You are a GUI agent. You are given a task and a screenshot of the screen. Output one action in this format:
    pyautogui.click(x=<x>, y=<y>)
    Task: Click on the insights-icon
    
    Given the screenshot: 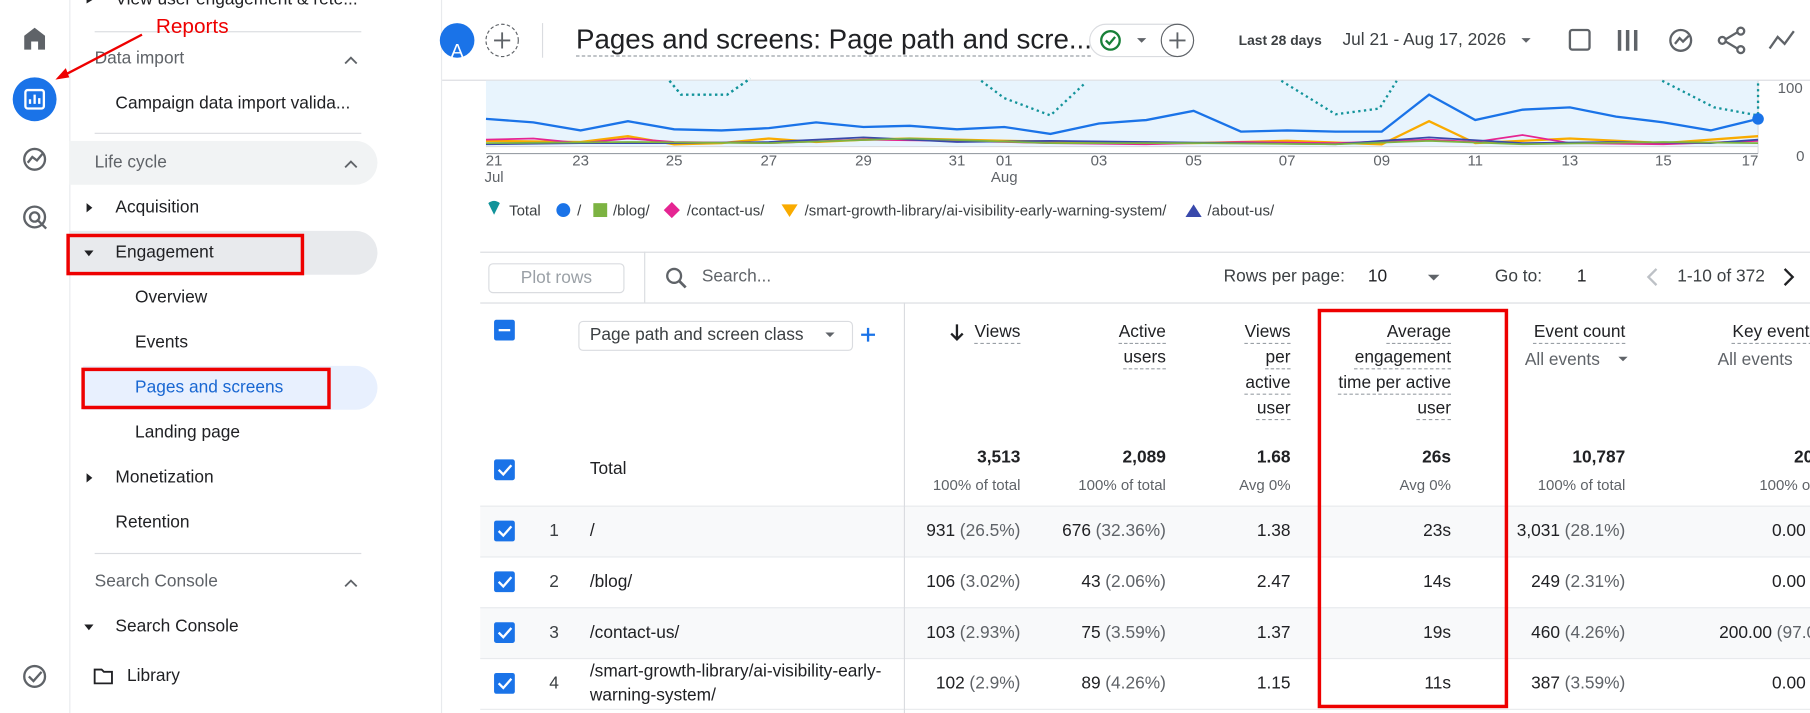 What is the action you would take?
    pyautogui.click(x=1681, y=40)
    